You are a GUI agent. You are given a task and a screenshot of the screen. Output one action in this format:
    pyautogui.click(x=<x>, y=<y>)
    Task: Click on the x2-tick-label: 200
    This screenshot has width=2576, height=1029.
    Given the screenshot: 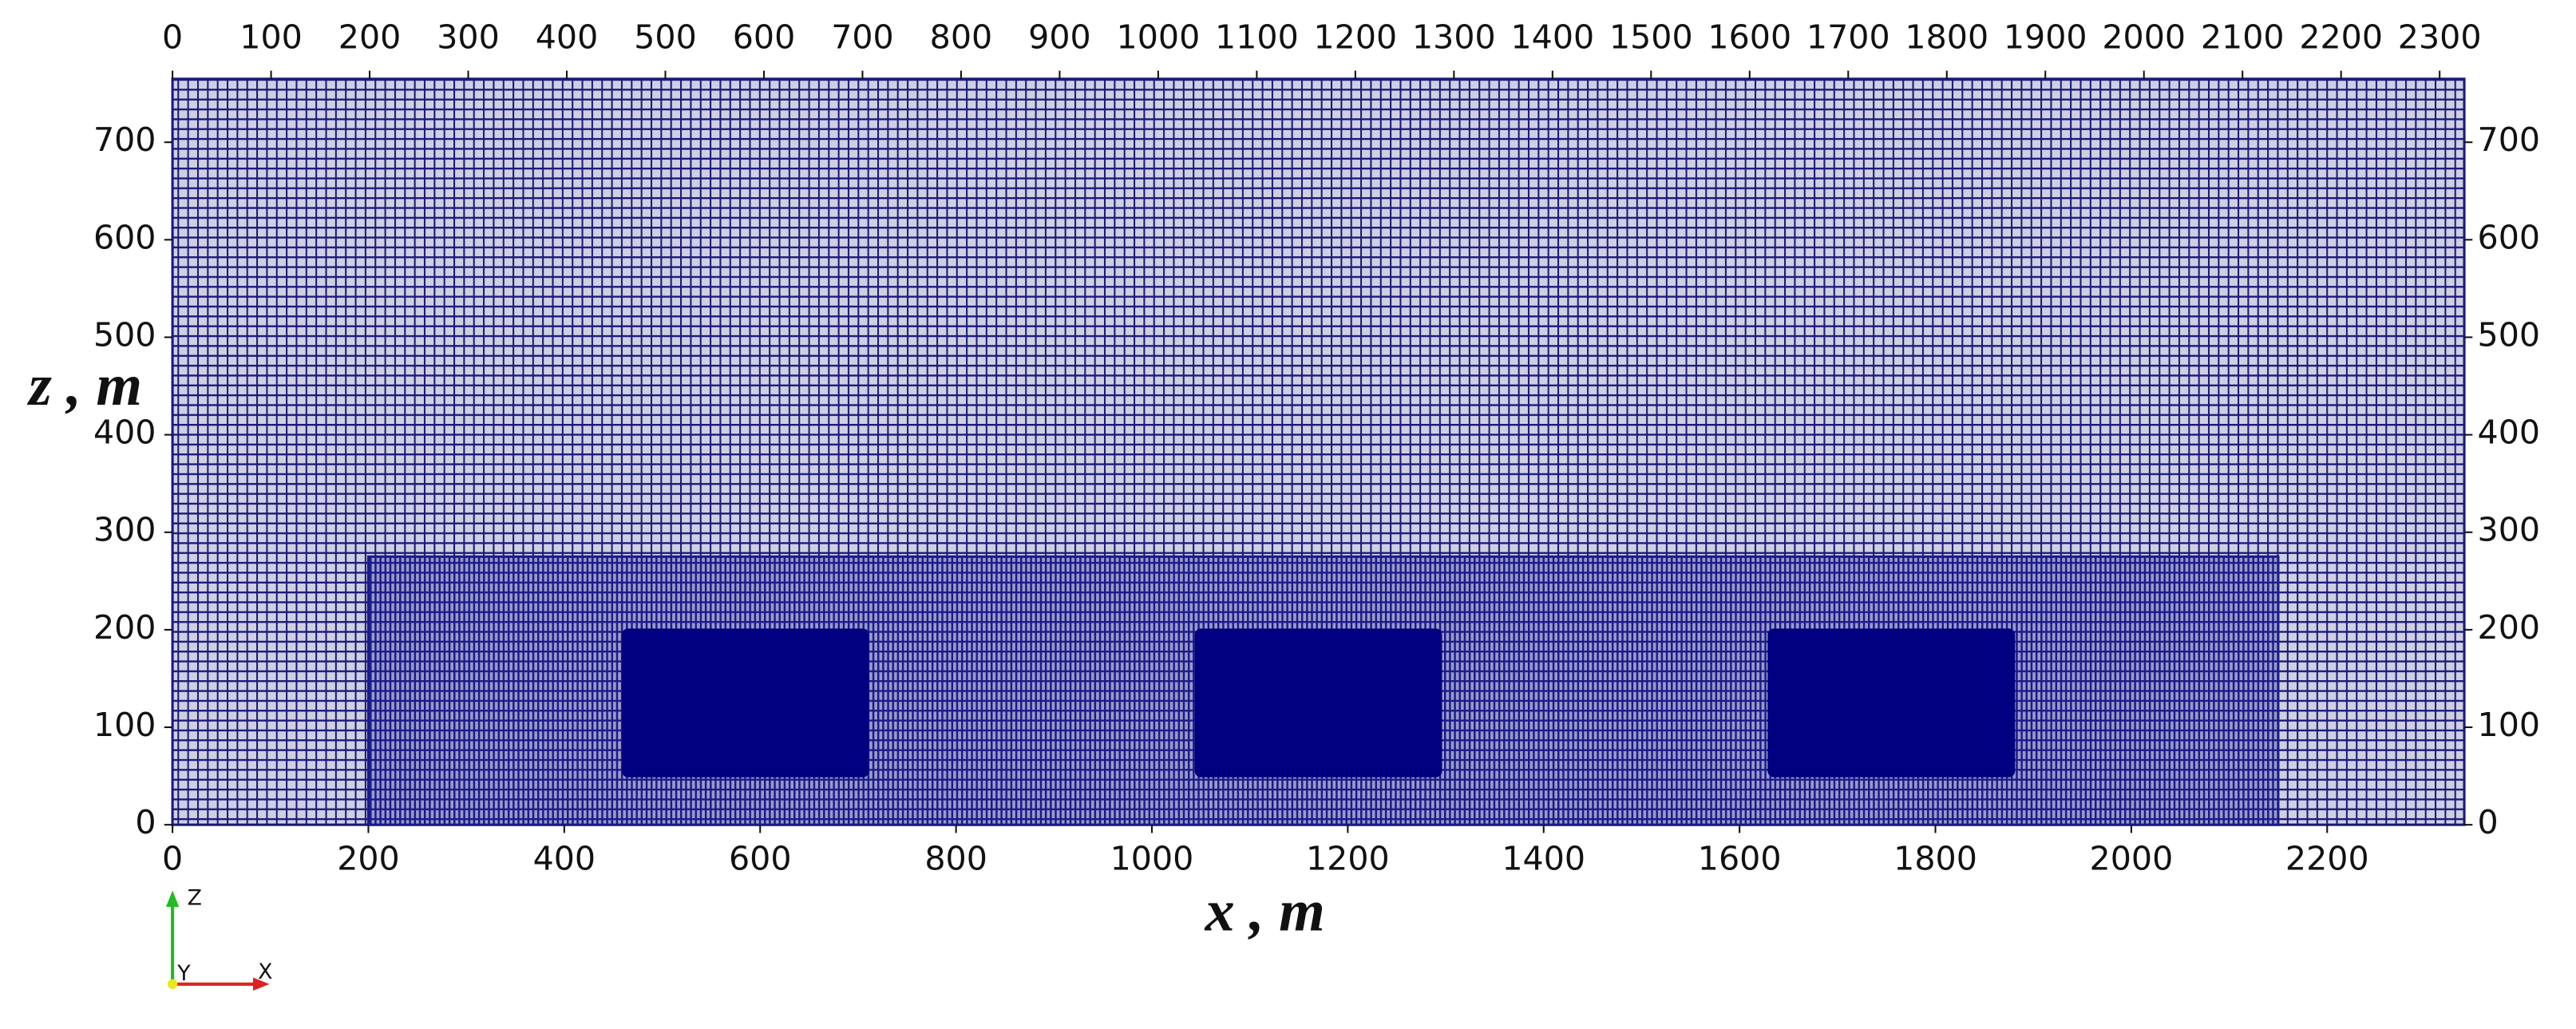 What is the action you would take?
    pyautogui.click(x=370, y=37)
    